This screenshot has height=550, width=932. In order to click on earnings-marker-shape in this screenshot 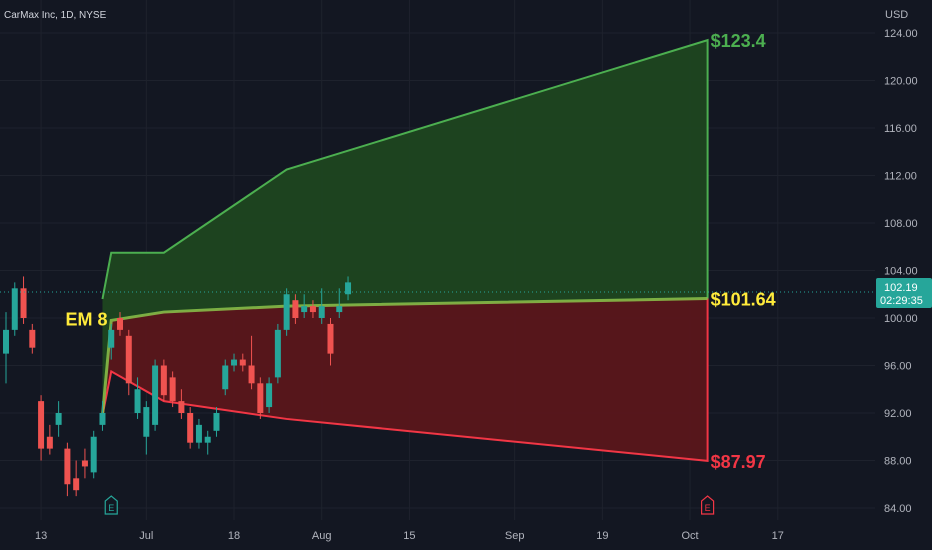, I will do `click(708, 505)`.